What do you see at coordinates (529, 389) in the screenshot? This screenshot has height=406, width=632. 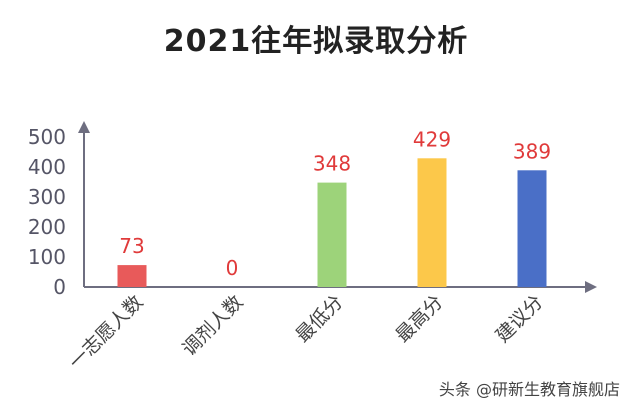 I see `watermark: 头条 @研新生教育旗舰店` at bounding box center [529, 389].